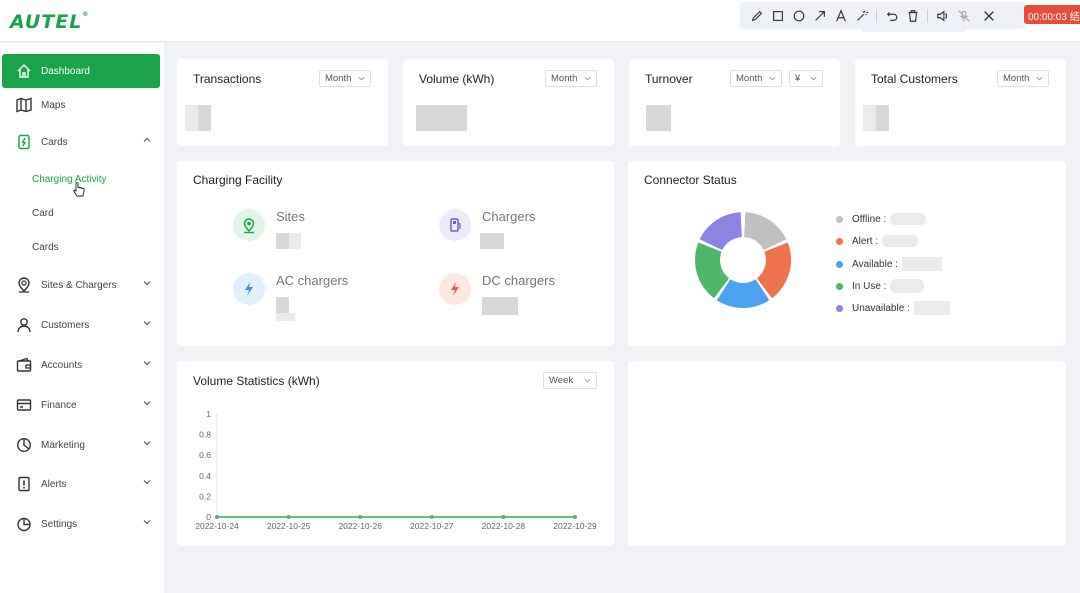  Describe the element at coordinates (988, 15) in the screenshot. I see `close-icon` at that location.